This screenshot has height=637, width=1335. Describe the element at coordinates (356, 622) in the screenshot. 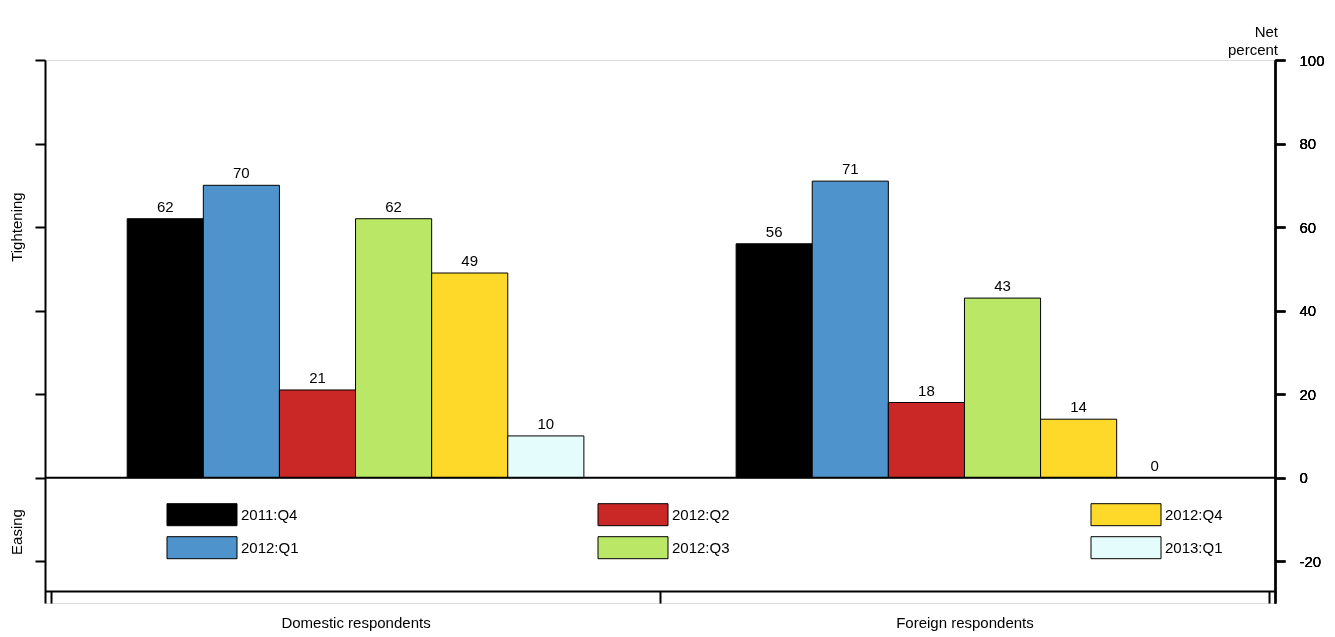

I see `x-tick-label: Domestic respondents` at that location.